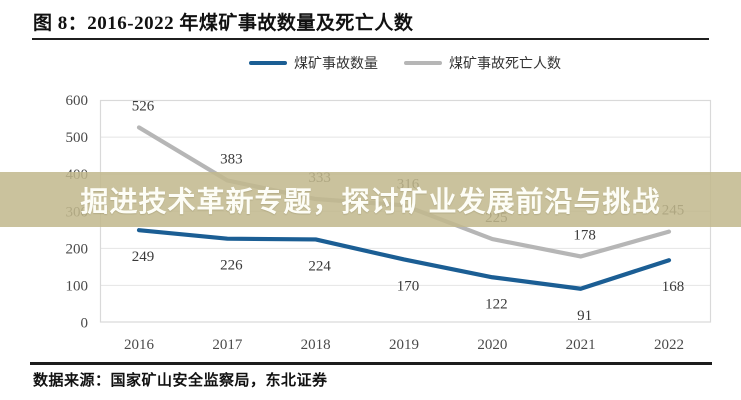  I want to click on x-tick-label: 2020, so click(492, 345).